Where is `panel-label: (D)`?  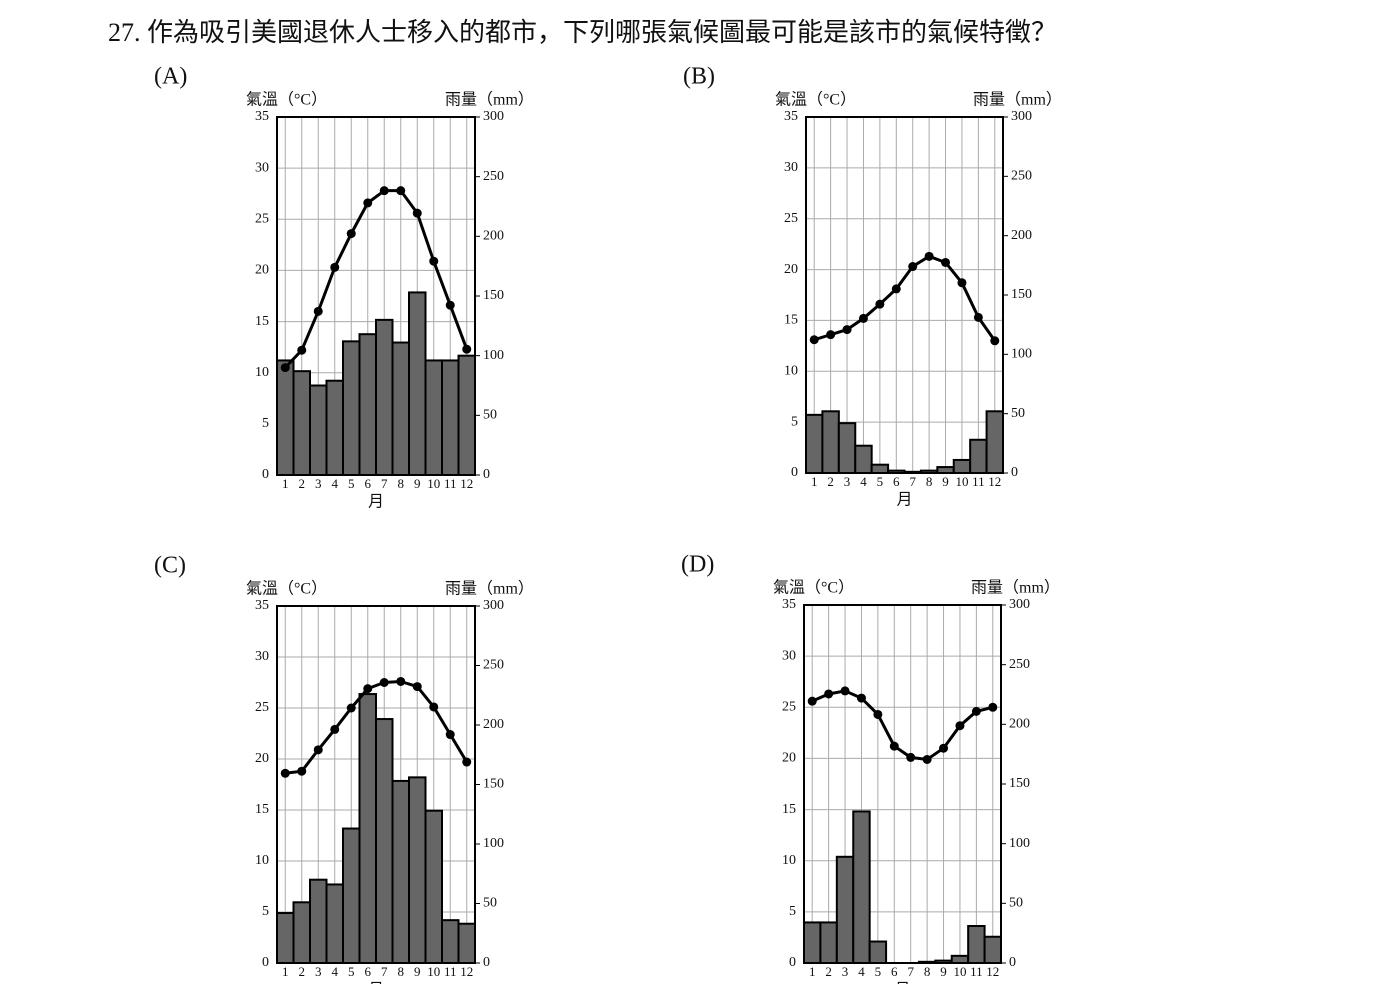
panel-label: (D) is located at coordinates (697, 565).